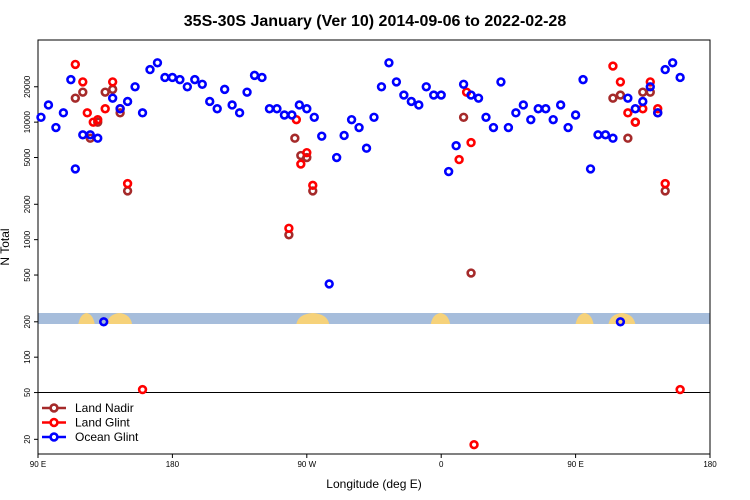 The image size is (750, 500). Describe the element at coordinates (441, 464) in the screenshot. I see `x-tick-label: 0` at that location.